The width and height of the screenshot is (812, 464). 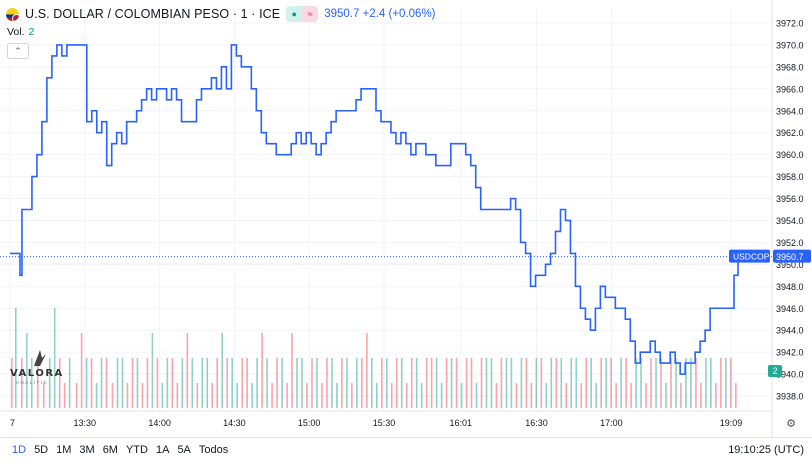 I want to click on x-tick-label: 14:30, so click(x=234, y=423).